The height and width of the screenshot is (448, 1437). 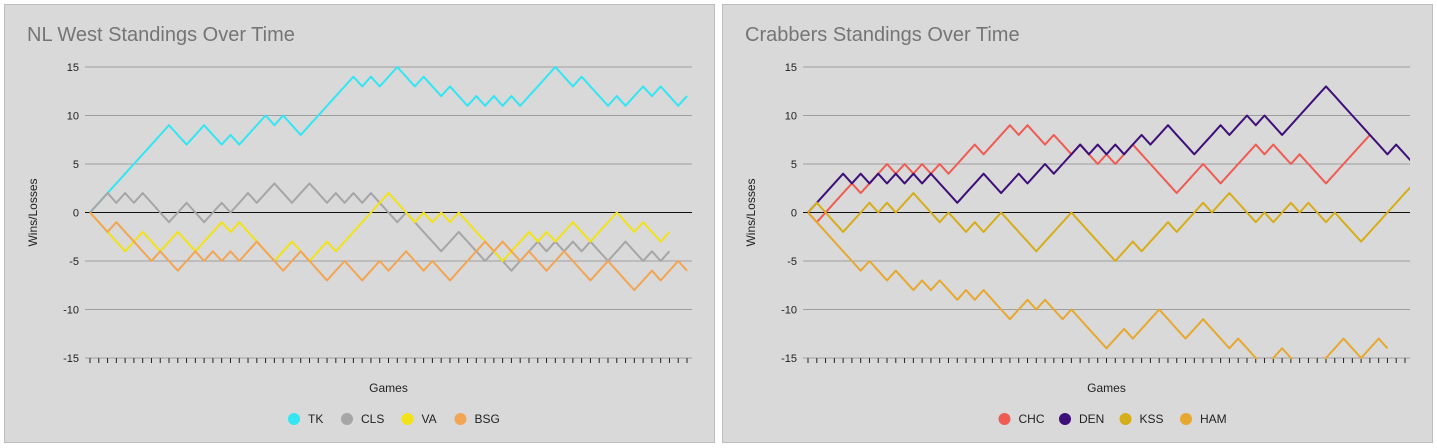 I want to click on series-line-va, so click(x=380, y=227).